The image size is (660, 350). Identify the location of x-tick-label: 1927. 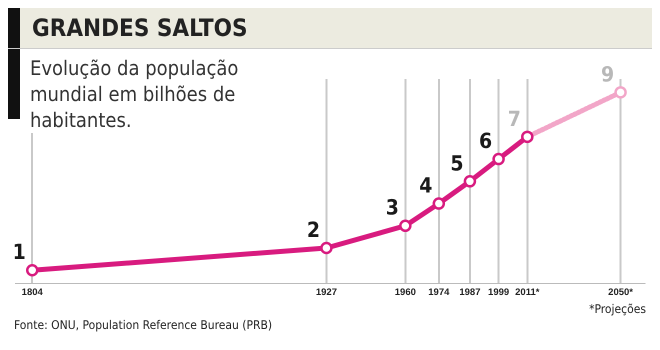
(326, 292).